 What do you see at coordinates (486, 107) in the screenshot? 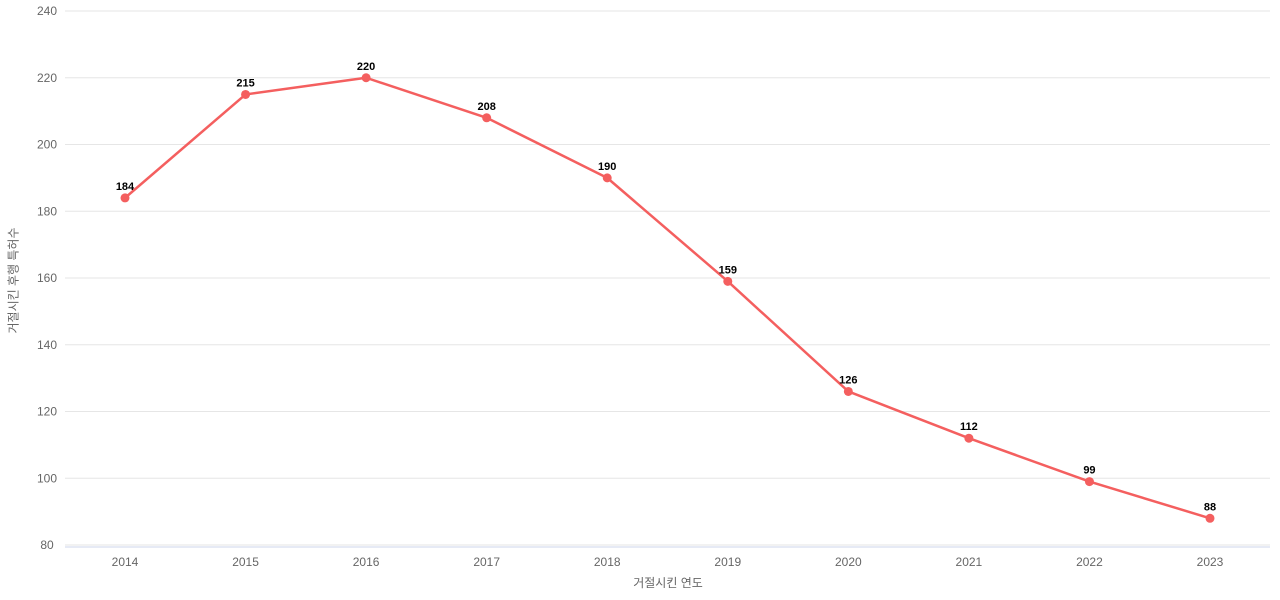
I see `data-point-label: 208` at bounding box center [486, 107].